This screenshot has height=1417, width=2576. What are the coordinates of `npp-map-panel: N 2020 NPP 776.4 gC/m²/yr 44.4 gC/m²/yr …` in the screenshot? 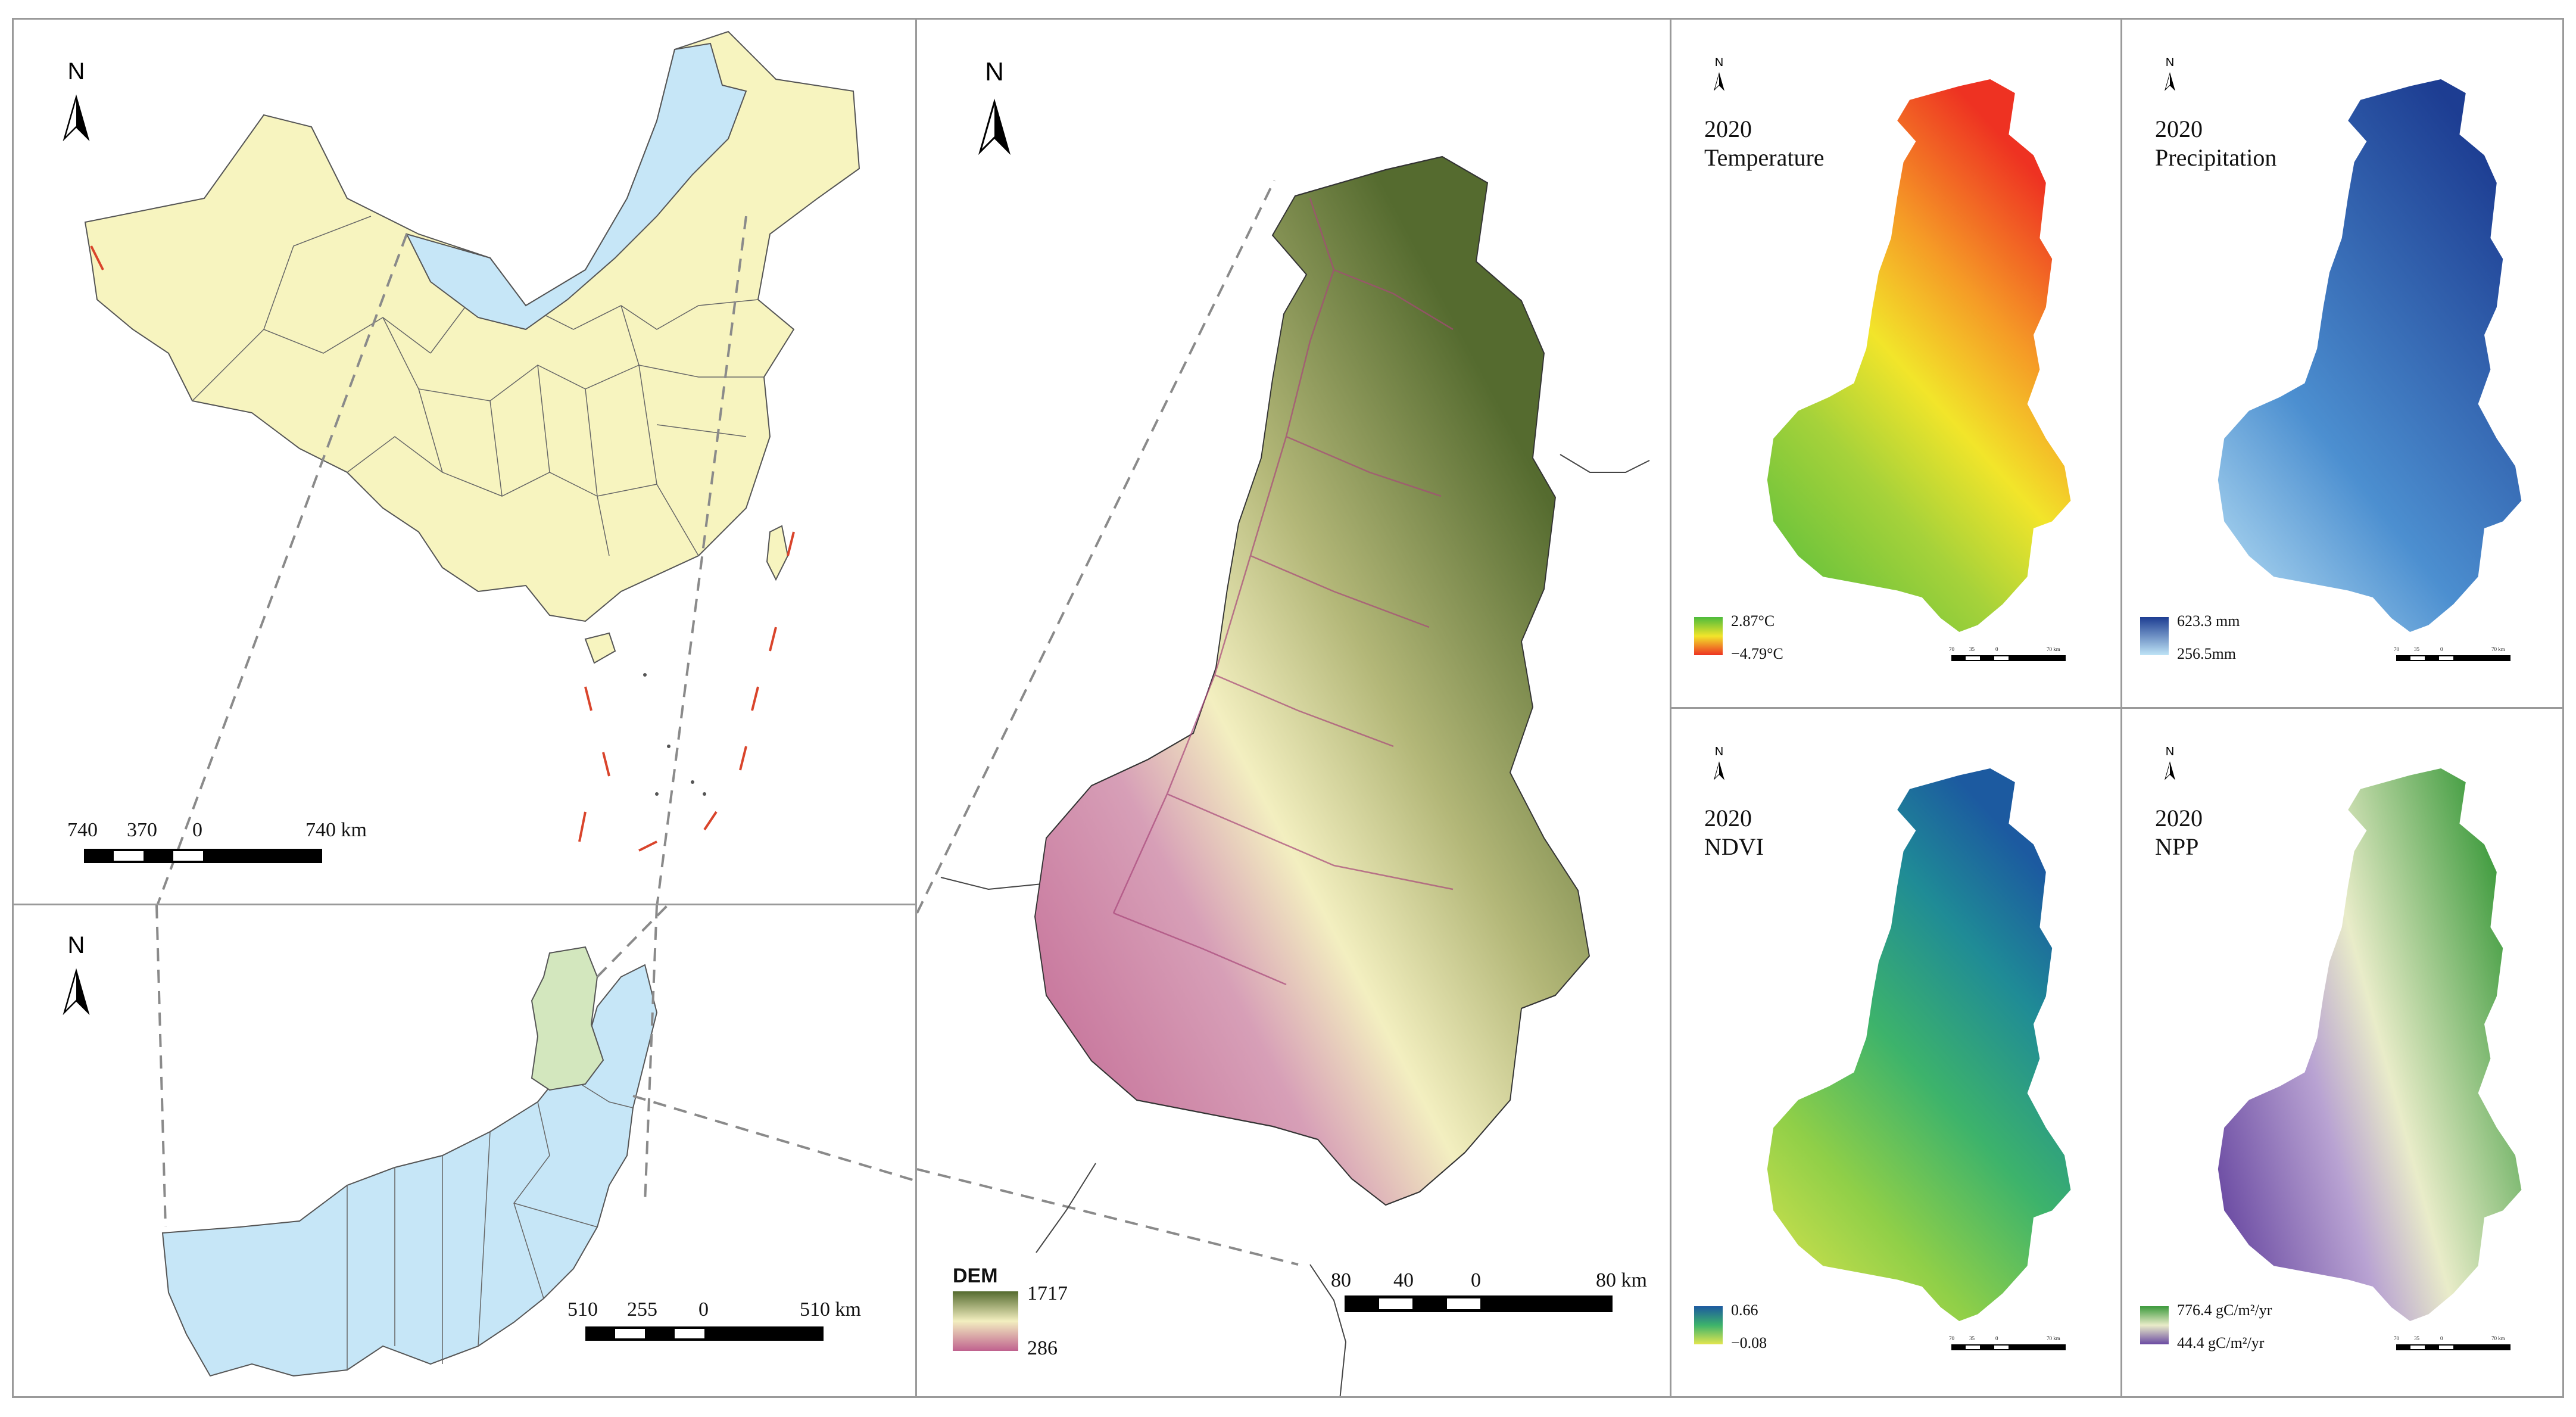 It's located at (2342, 1052).